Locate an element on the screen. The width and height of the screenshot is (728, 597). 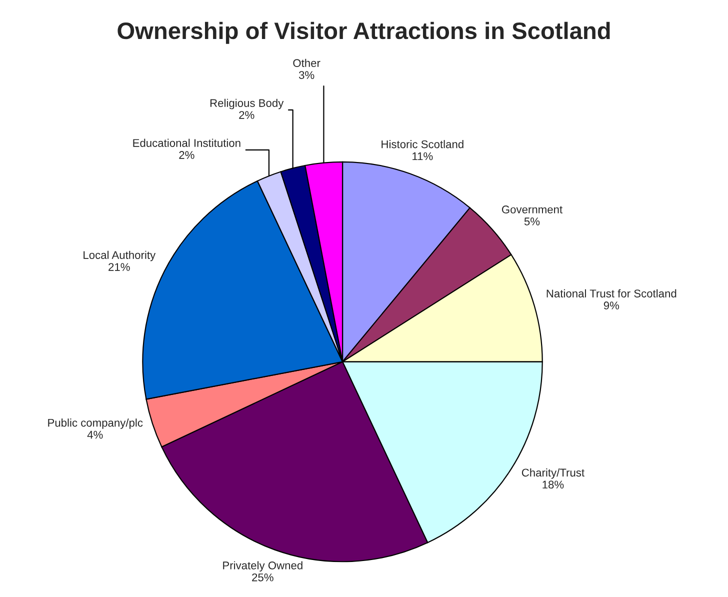
slice-label: Religious Body is located at coordinates (247, 104).